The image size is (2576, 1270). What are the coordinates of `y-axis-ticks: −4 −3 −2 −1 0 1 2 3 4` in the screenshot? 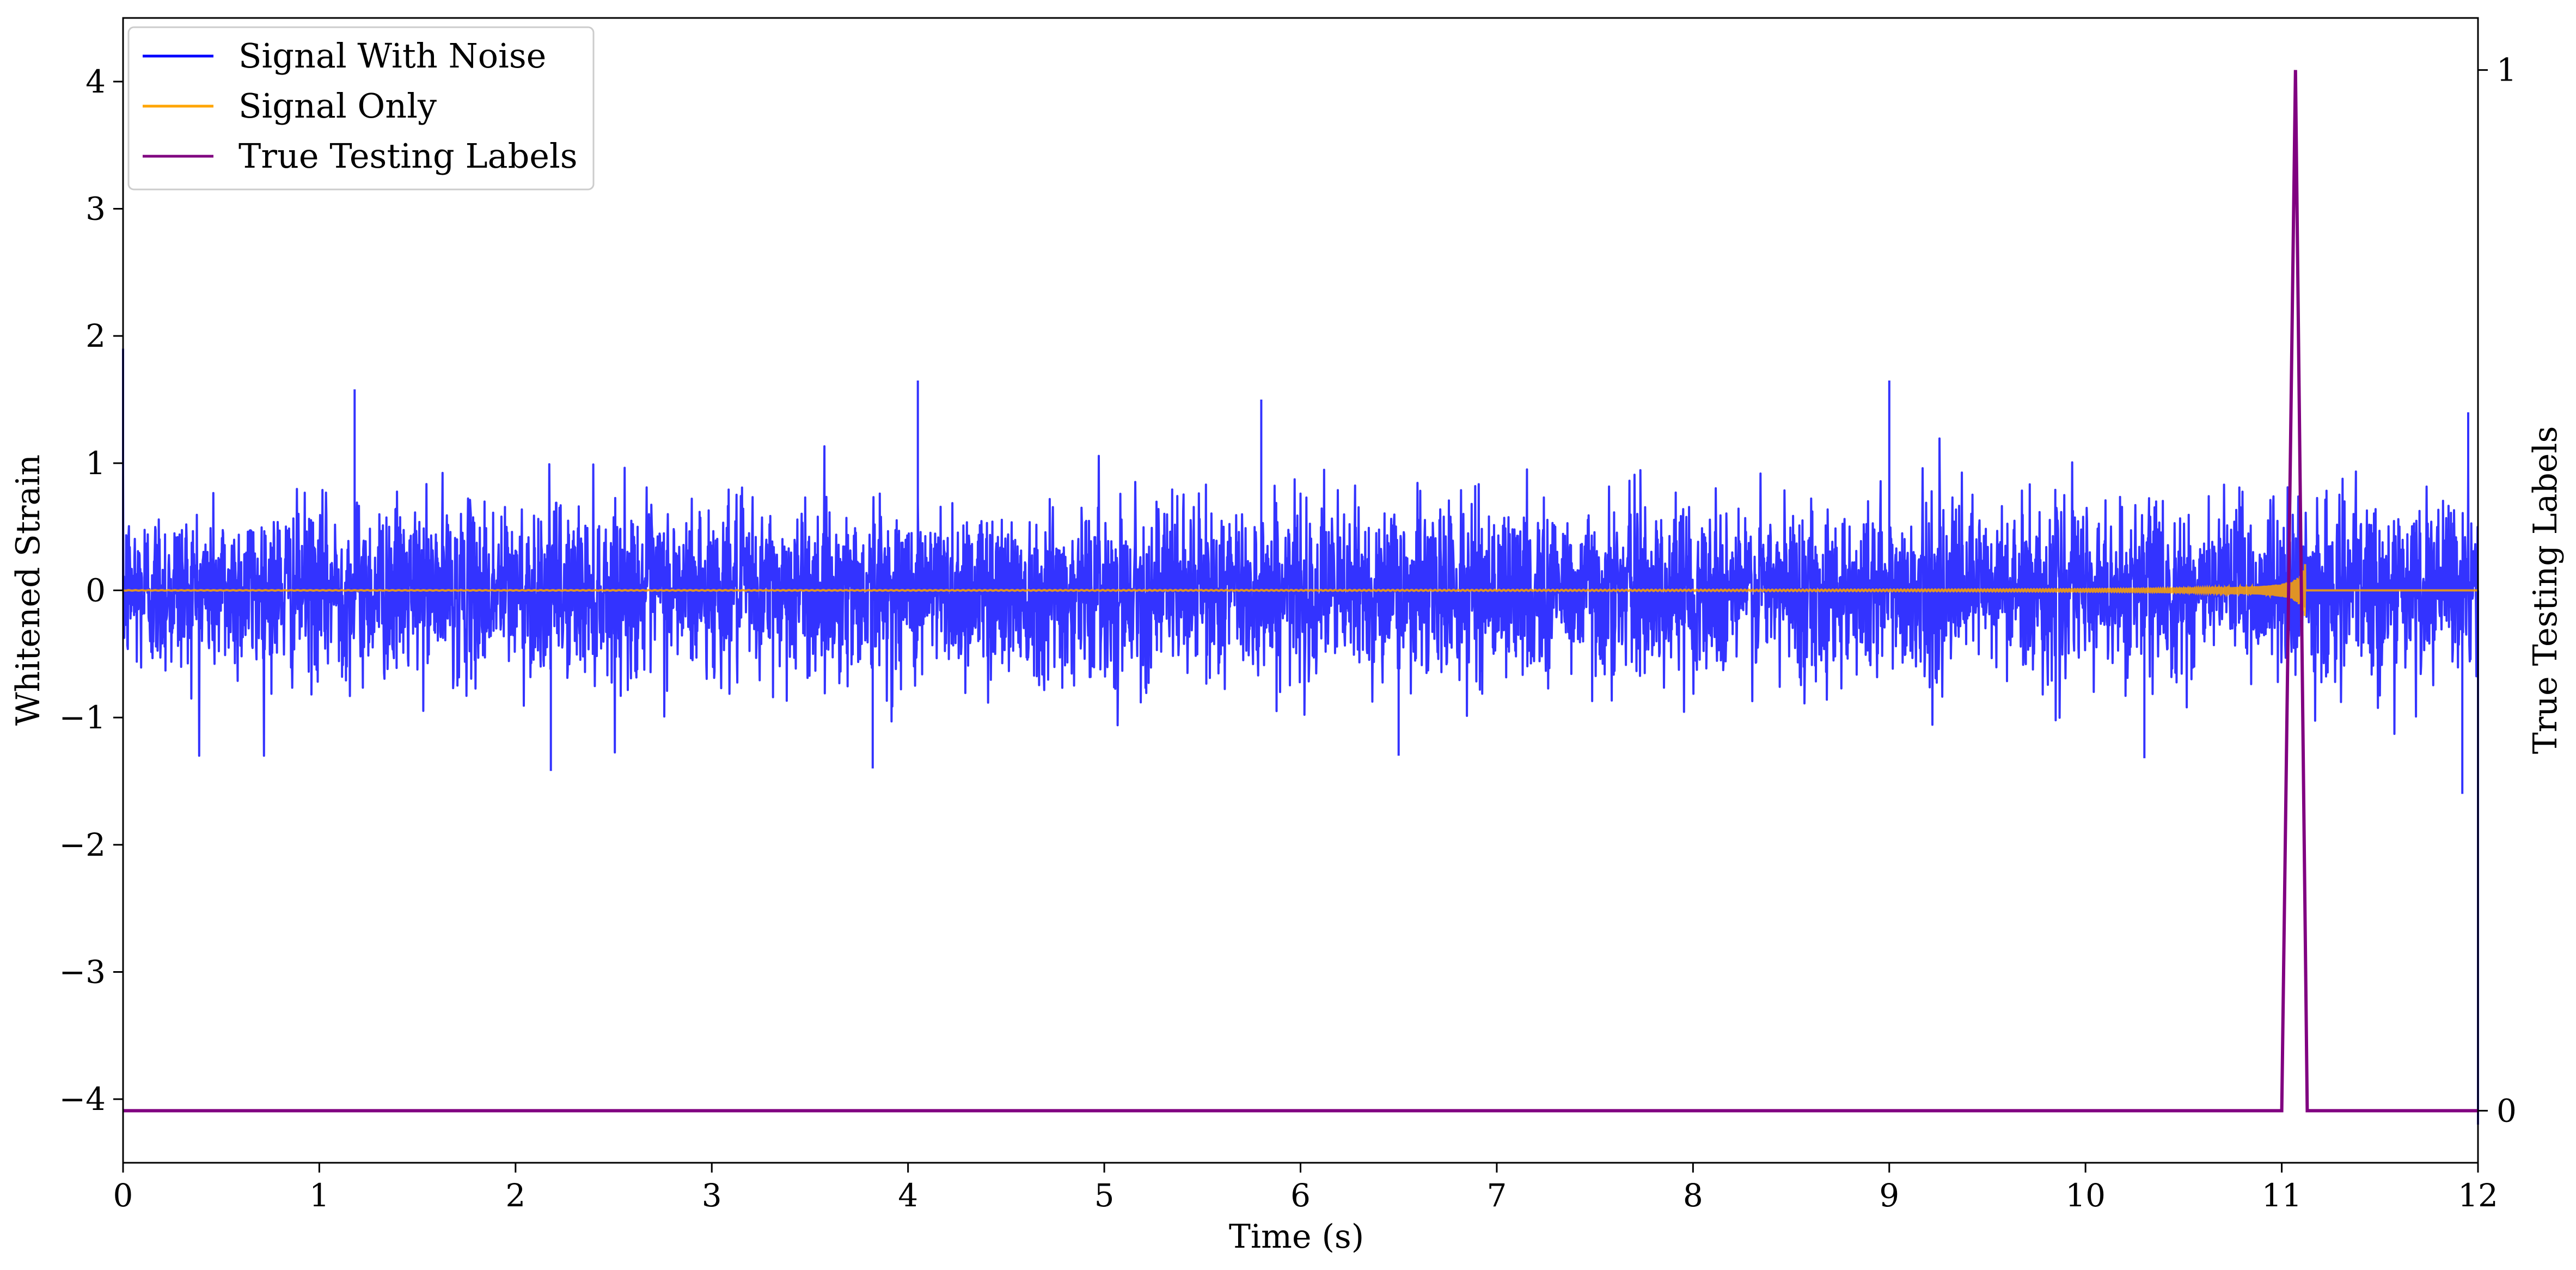 It's located at (91, 590).